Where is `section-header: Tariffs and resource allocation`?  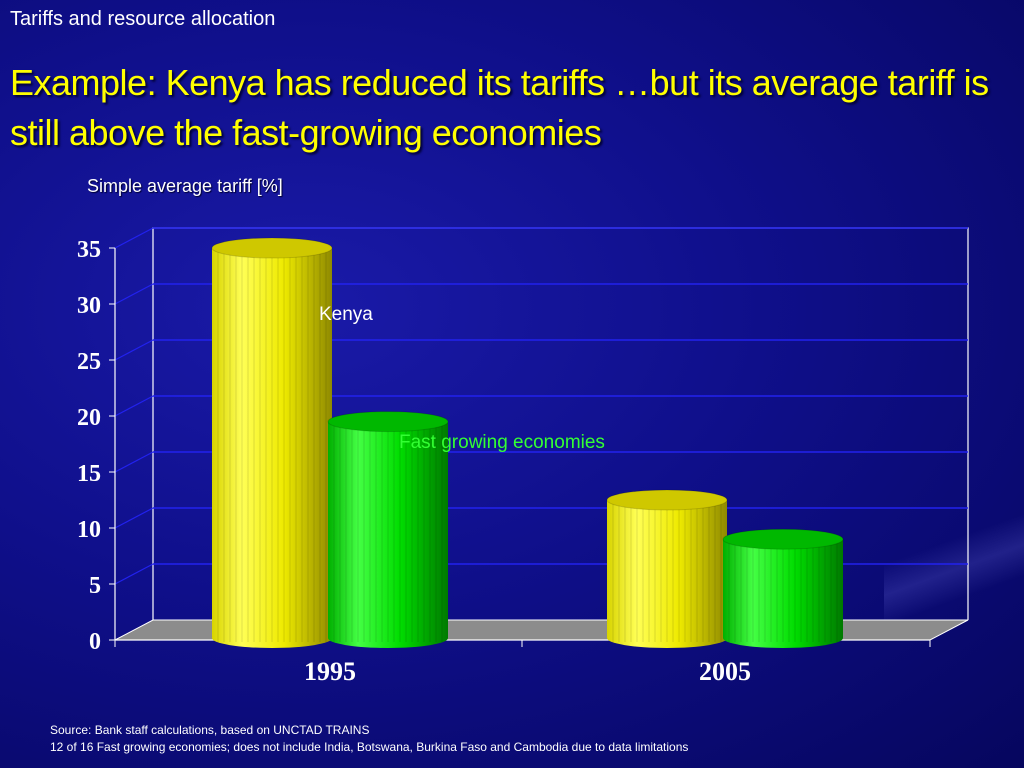
section-header: Tariffs and resource allocation is located at coordinates (143, 19).